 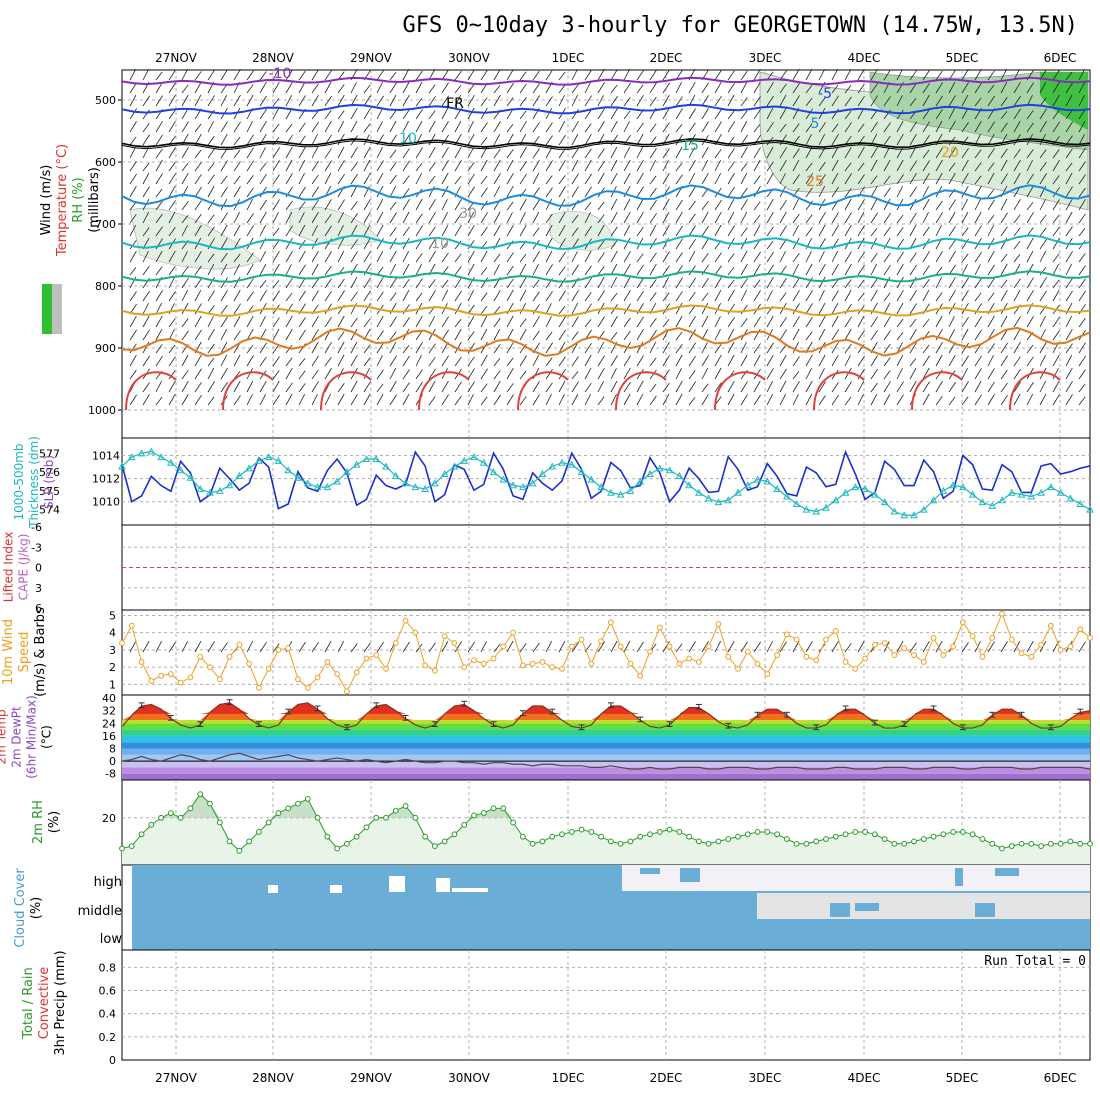 What do you see at coordinates (874, 834) in the screenshot?
I see `rh2m-line-marker` at bounding box center [874, 834].